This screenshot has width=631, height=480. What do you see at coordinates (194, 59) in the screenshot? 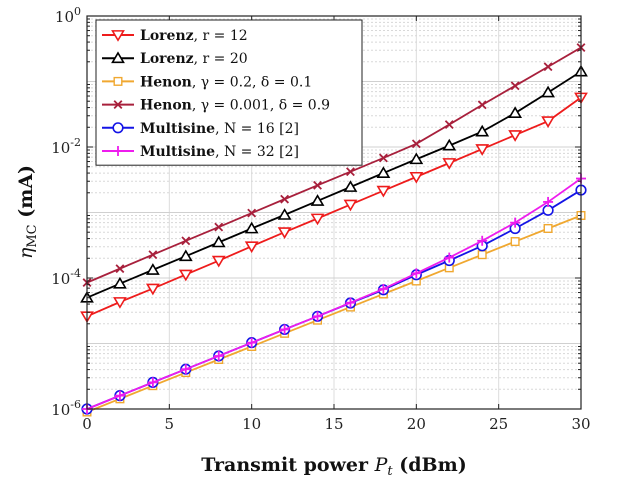
I see `legend-label: Lorenz, r = 20` at bounding box center [194, 59].